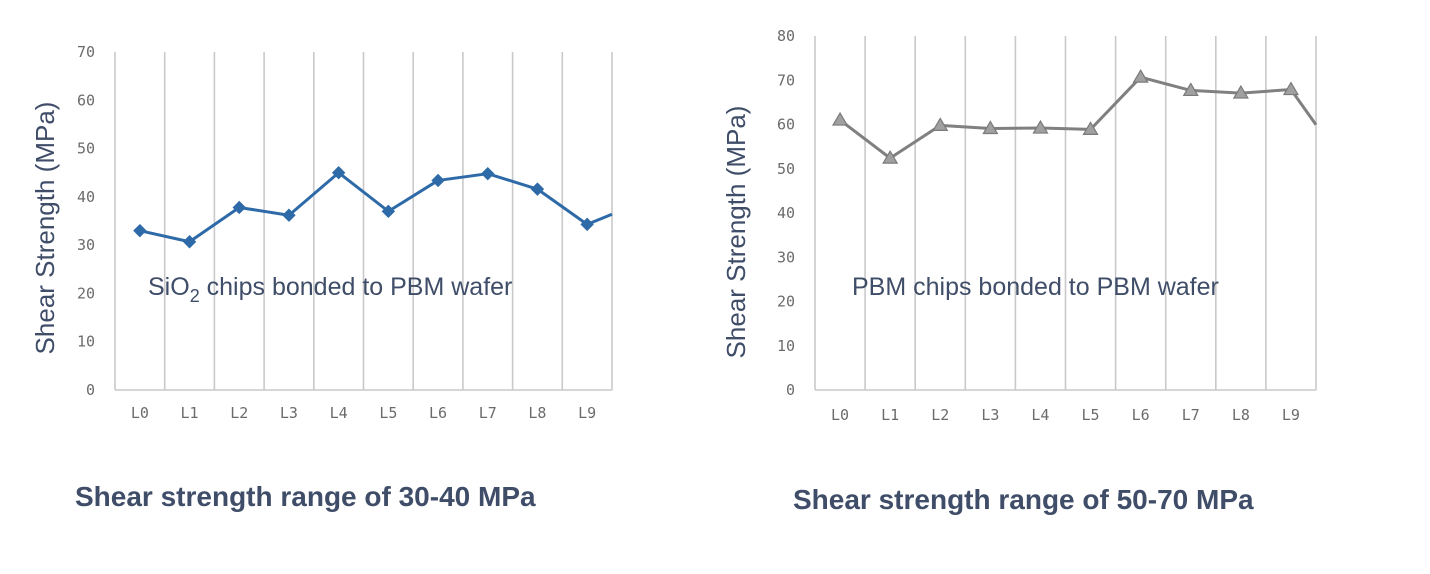 This screenshot has width=1430, height=574. What do you see at coordinates (1035, 287) in the screenshot?
I see `chart-annotation: PBM chips bonded to PBM wafer` at bounding box center [1035, 287].